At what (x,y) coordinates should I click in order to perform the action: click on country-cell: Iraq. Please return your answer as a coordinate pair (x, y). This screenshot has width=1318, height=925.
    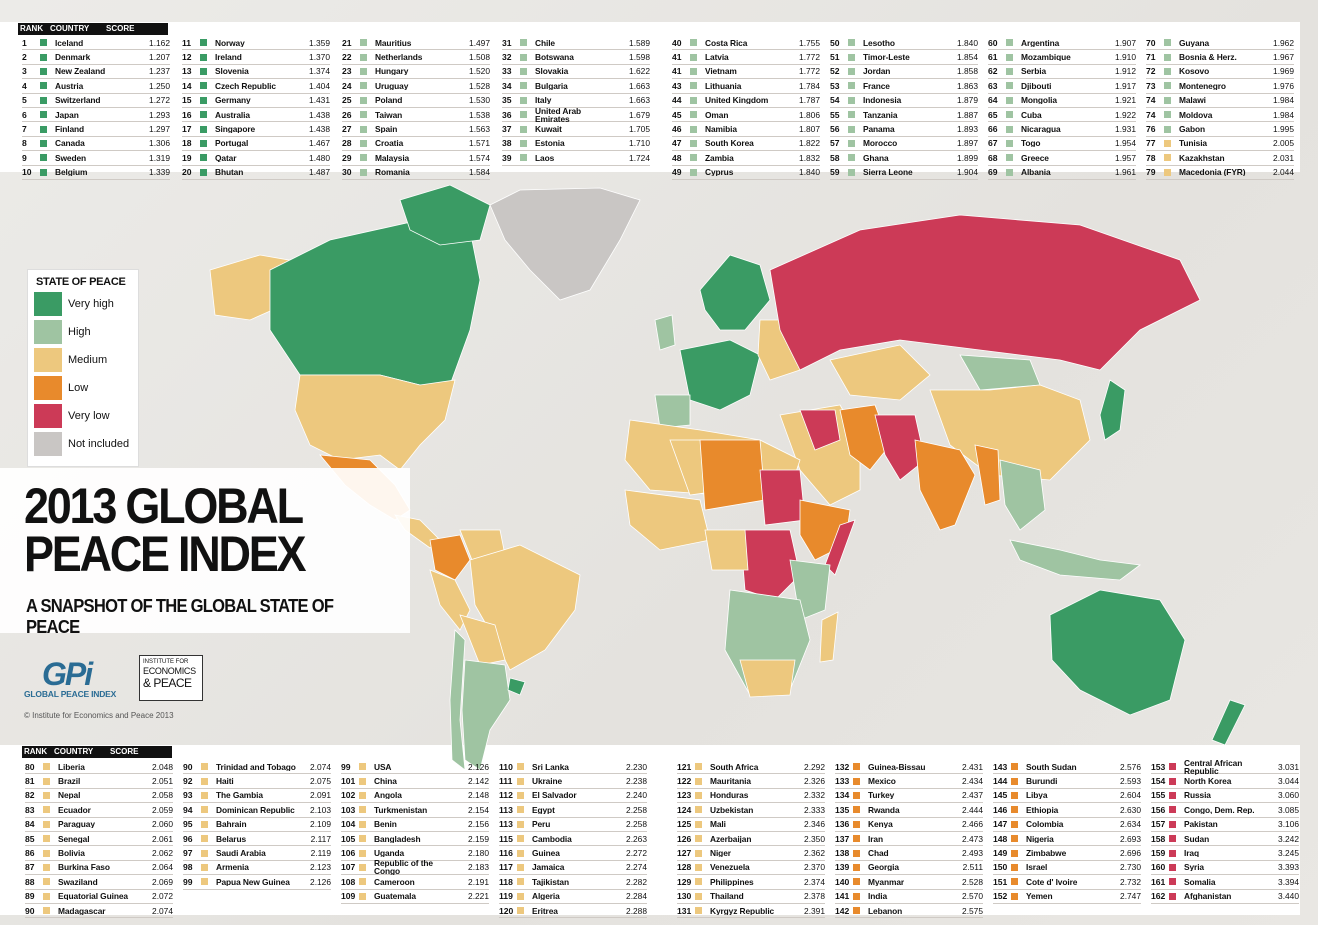
    Looking at the image, I should click on (1191, 853).